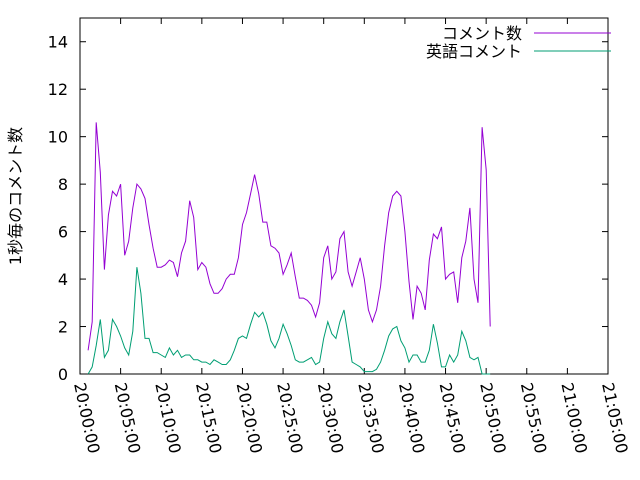 This screenshot has width=640, height=480. Describe the element at coordinates (493, 418) in the screenshot. I see `x-tick-label: 20:50:00` at that location.